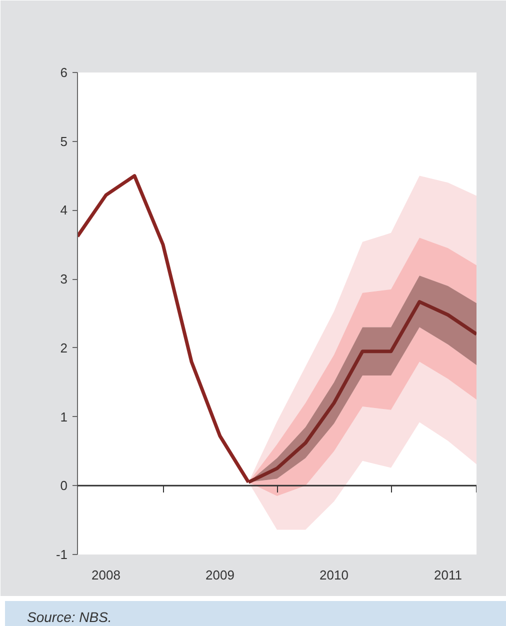  What do you see at coordinates (448, 575) in the screenshot?
I see `x-tick-label: 2011` at bounding box center [448, 575].